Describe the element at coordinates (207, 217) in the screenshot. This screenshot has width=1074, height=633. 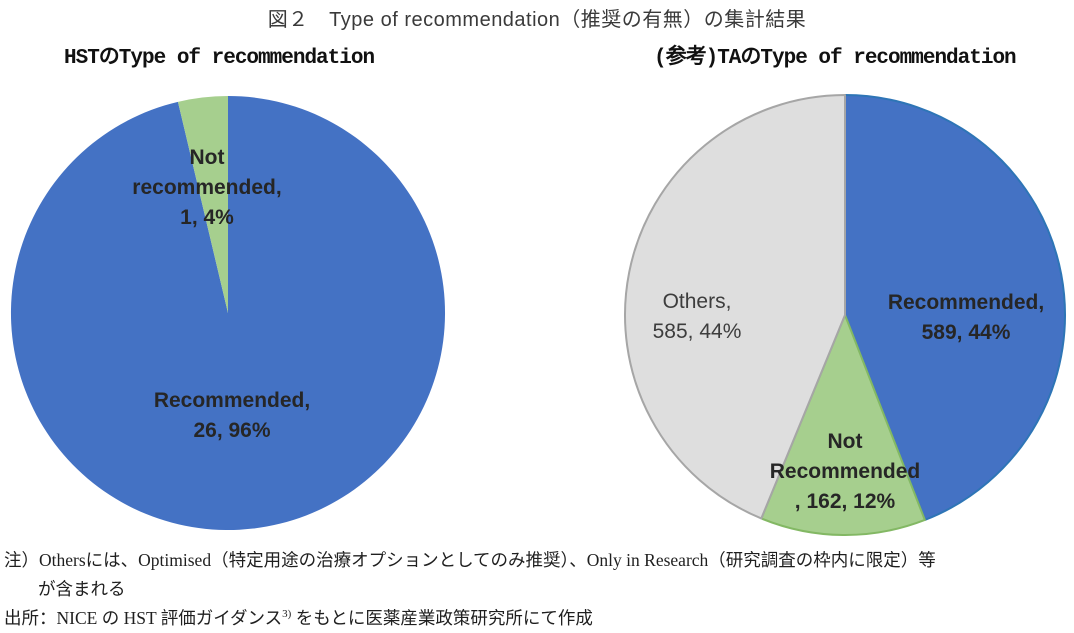
I see `label-line: 1, 4%` at that location.